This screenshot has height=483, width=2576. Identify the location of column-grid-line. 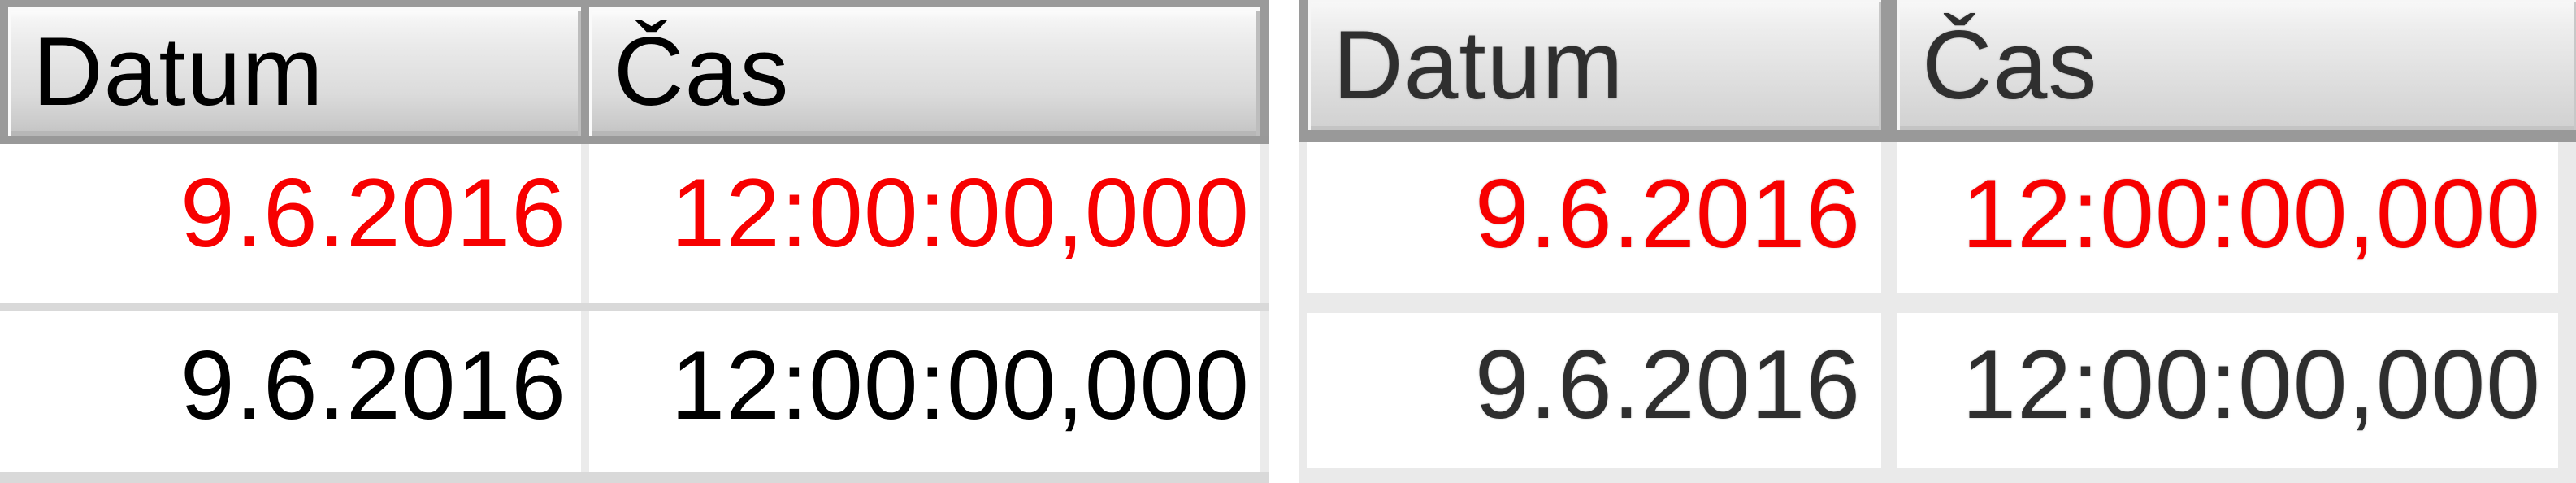
(585, 314).